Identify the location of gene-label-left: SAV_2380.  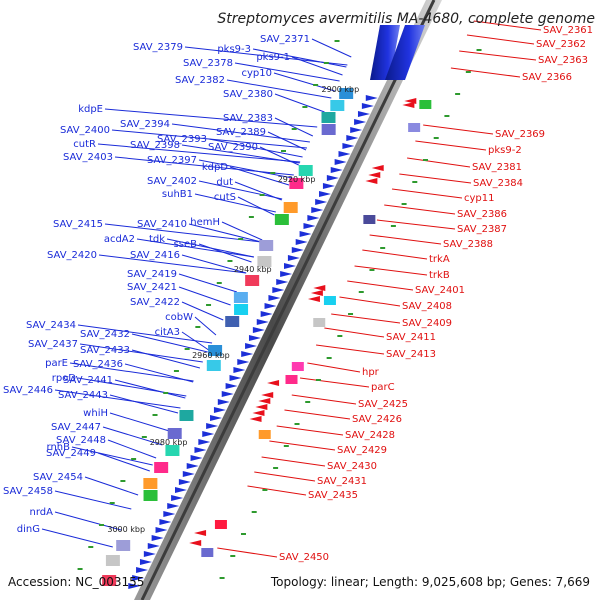
(248, 94).